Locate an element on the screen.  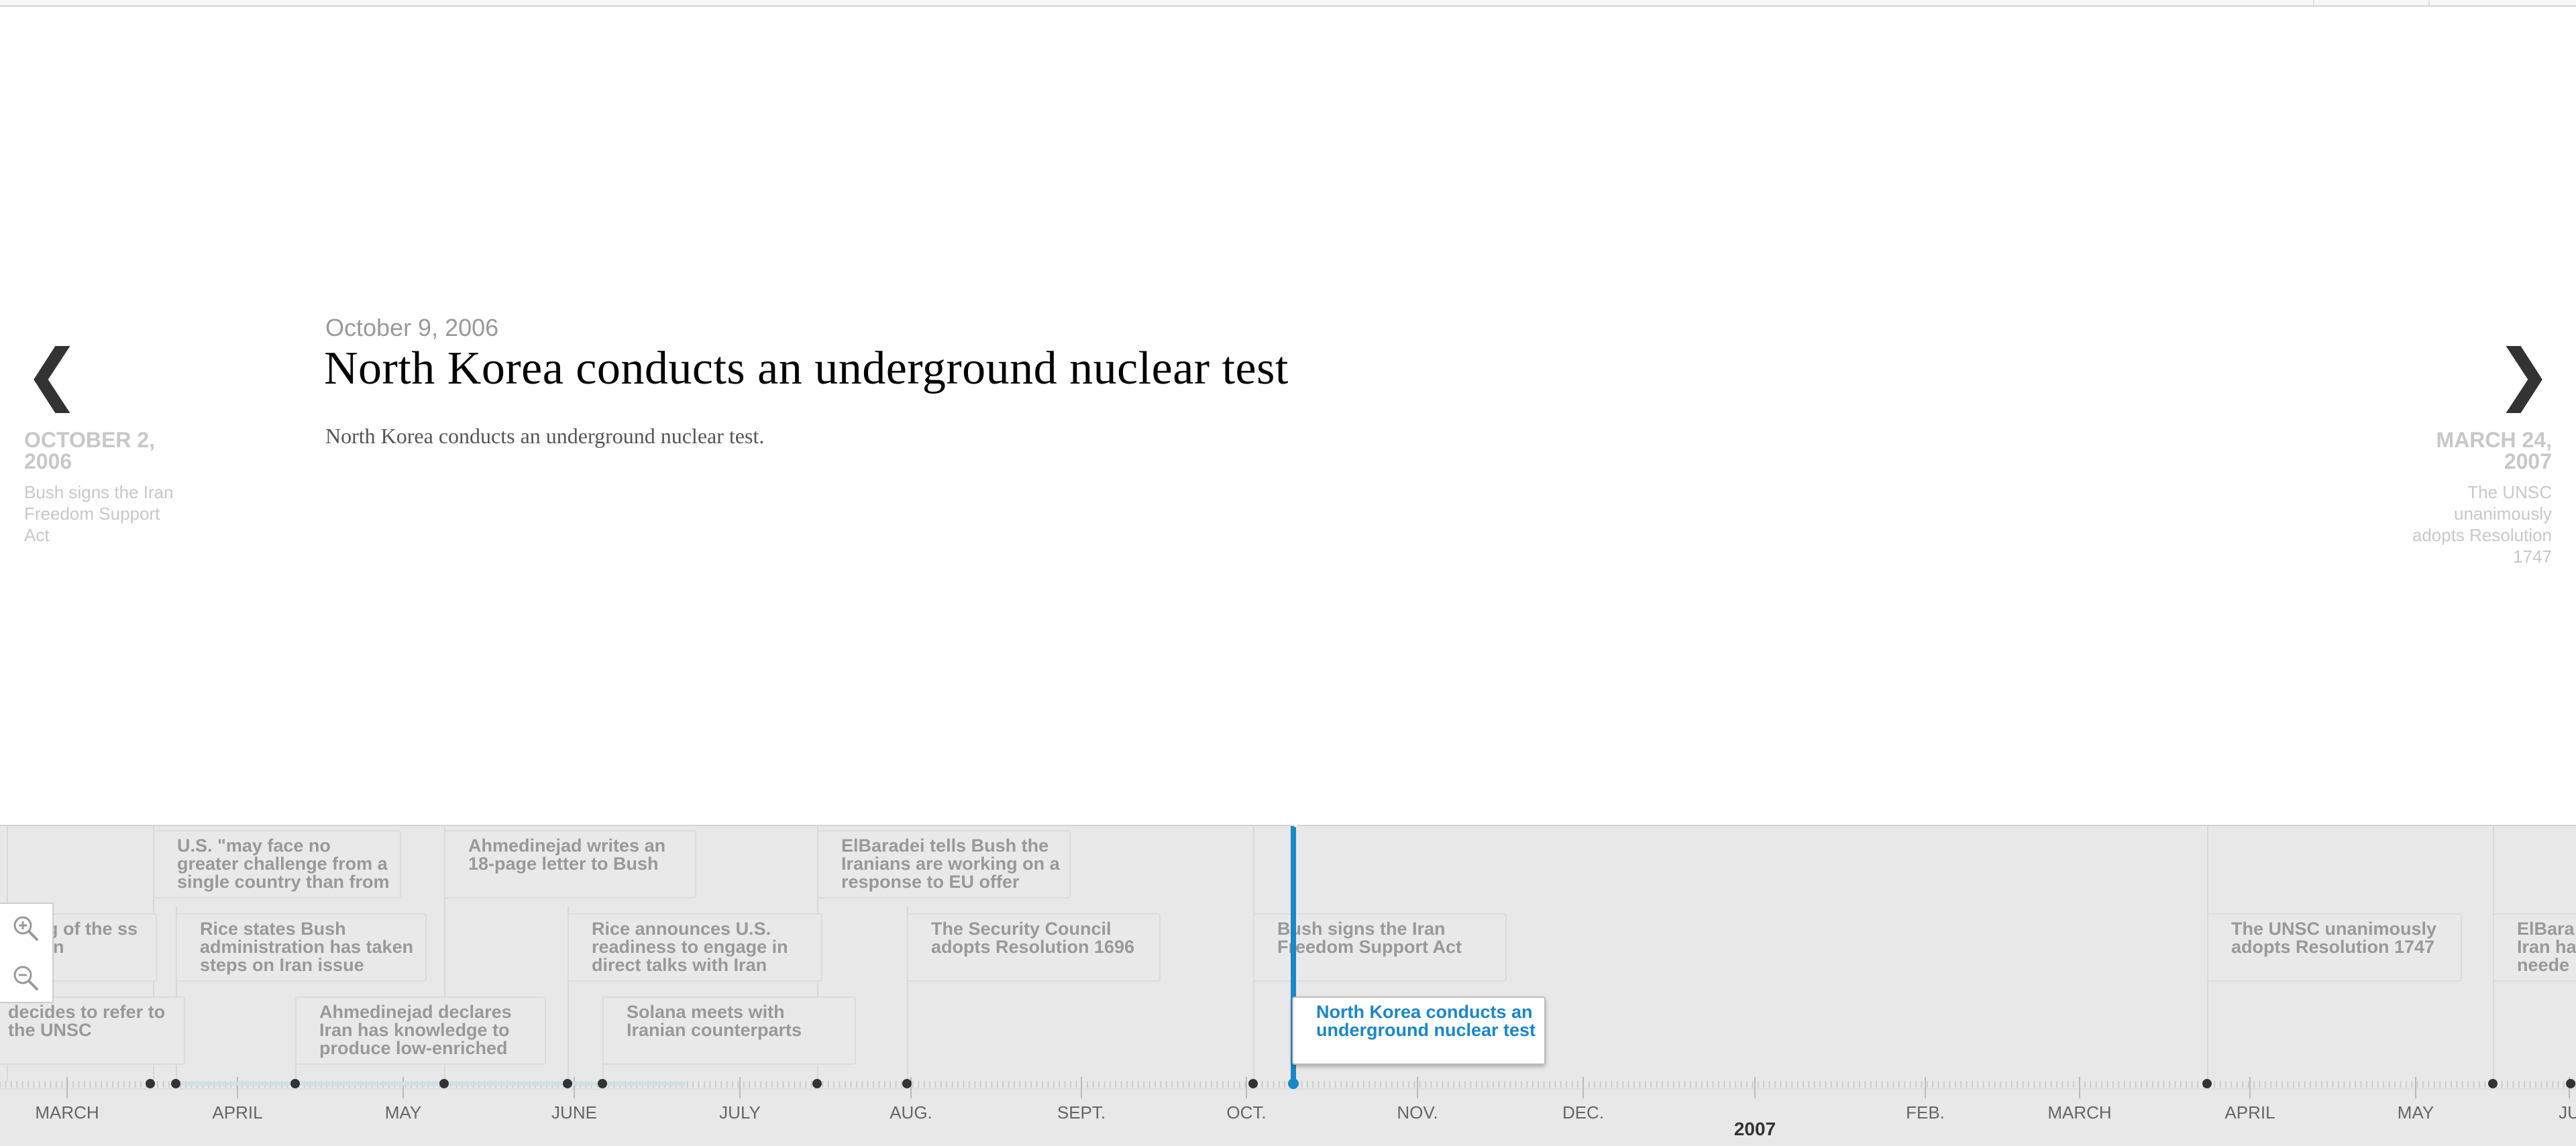
top-bar is located at coordinates (1288, 4).